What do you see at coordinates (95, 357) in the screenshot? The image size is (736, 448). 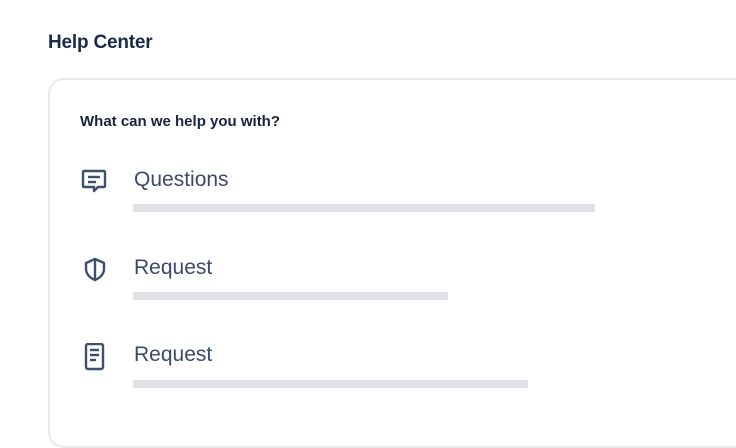 I see `document-icon` at bounding box center [95, 357].